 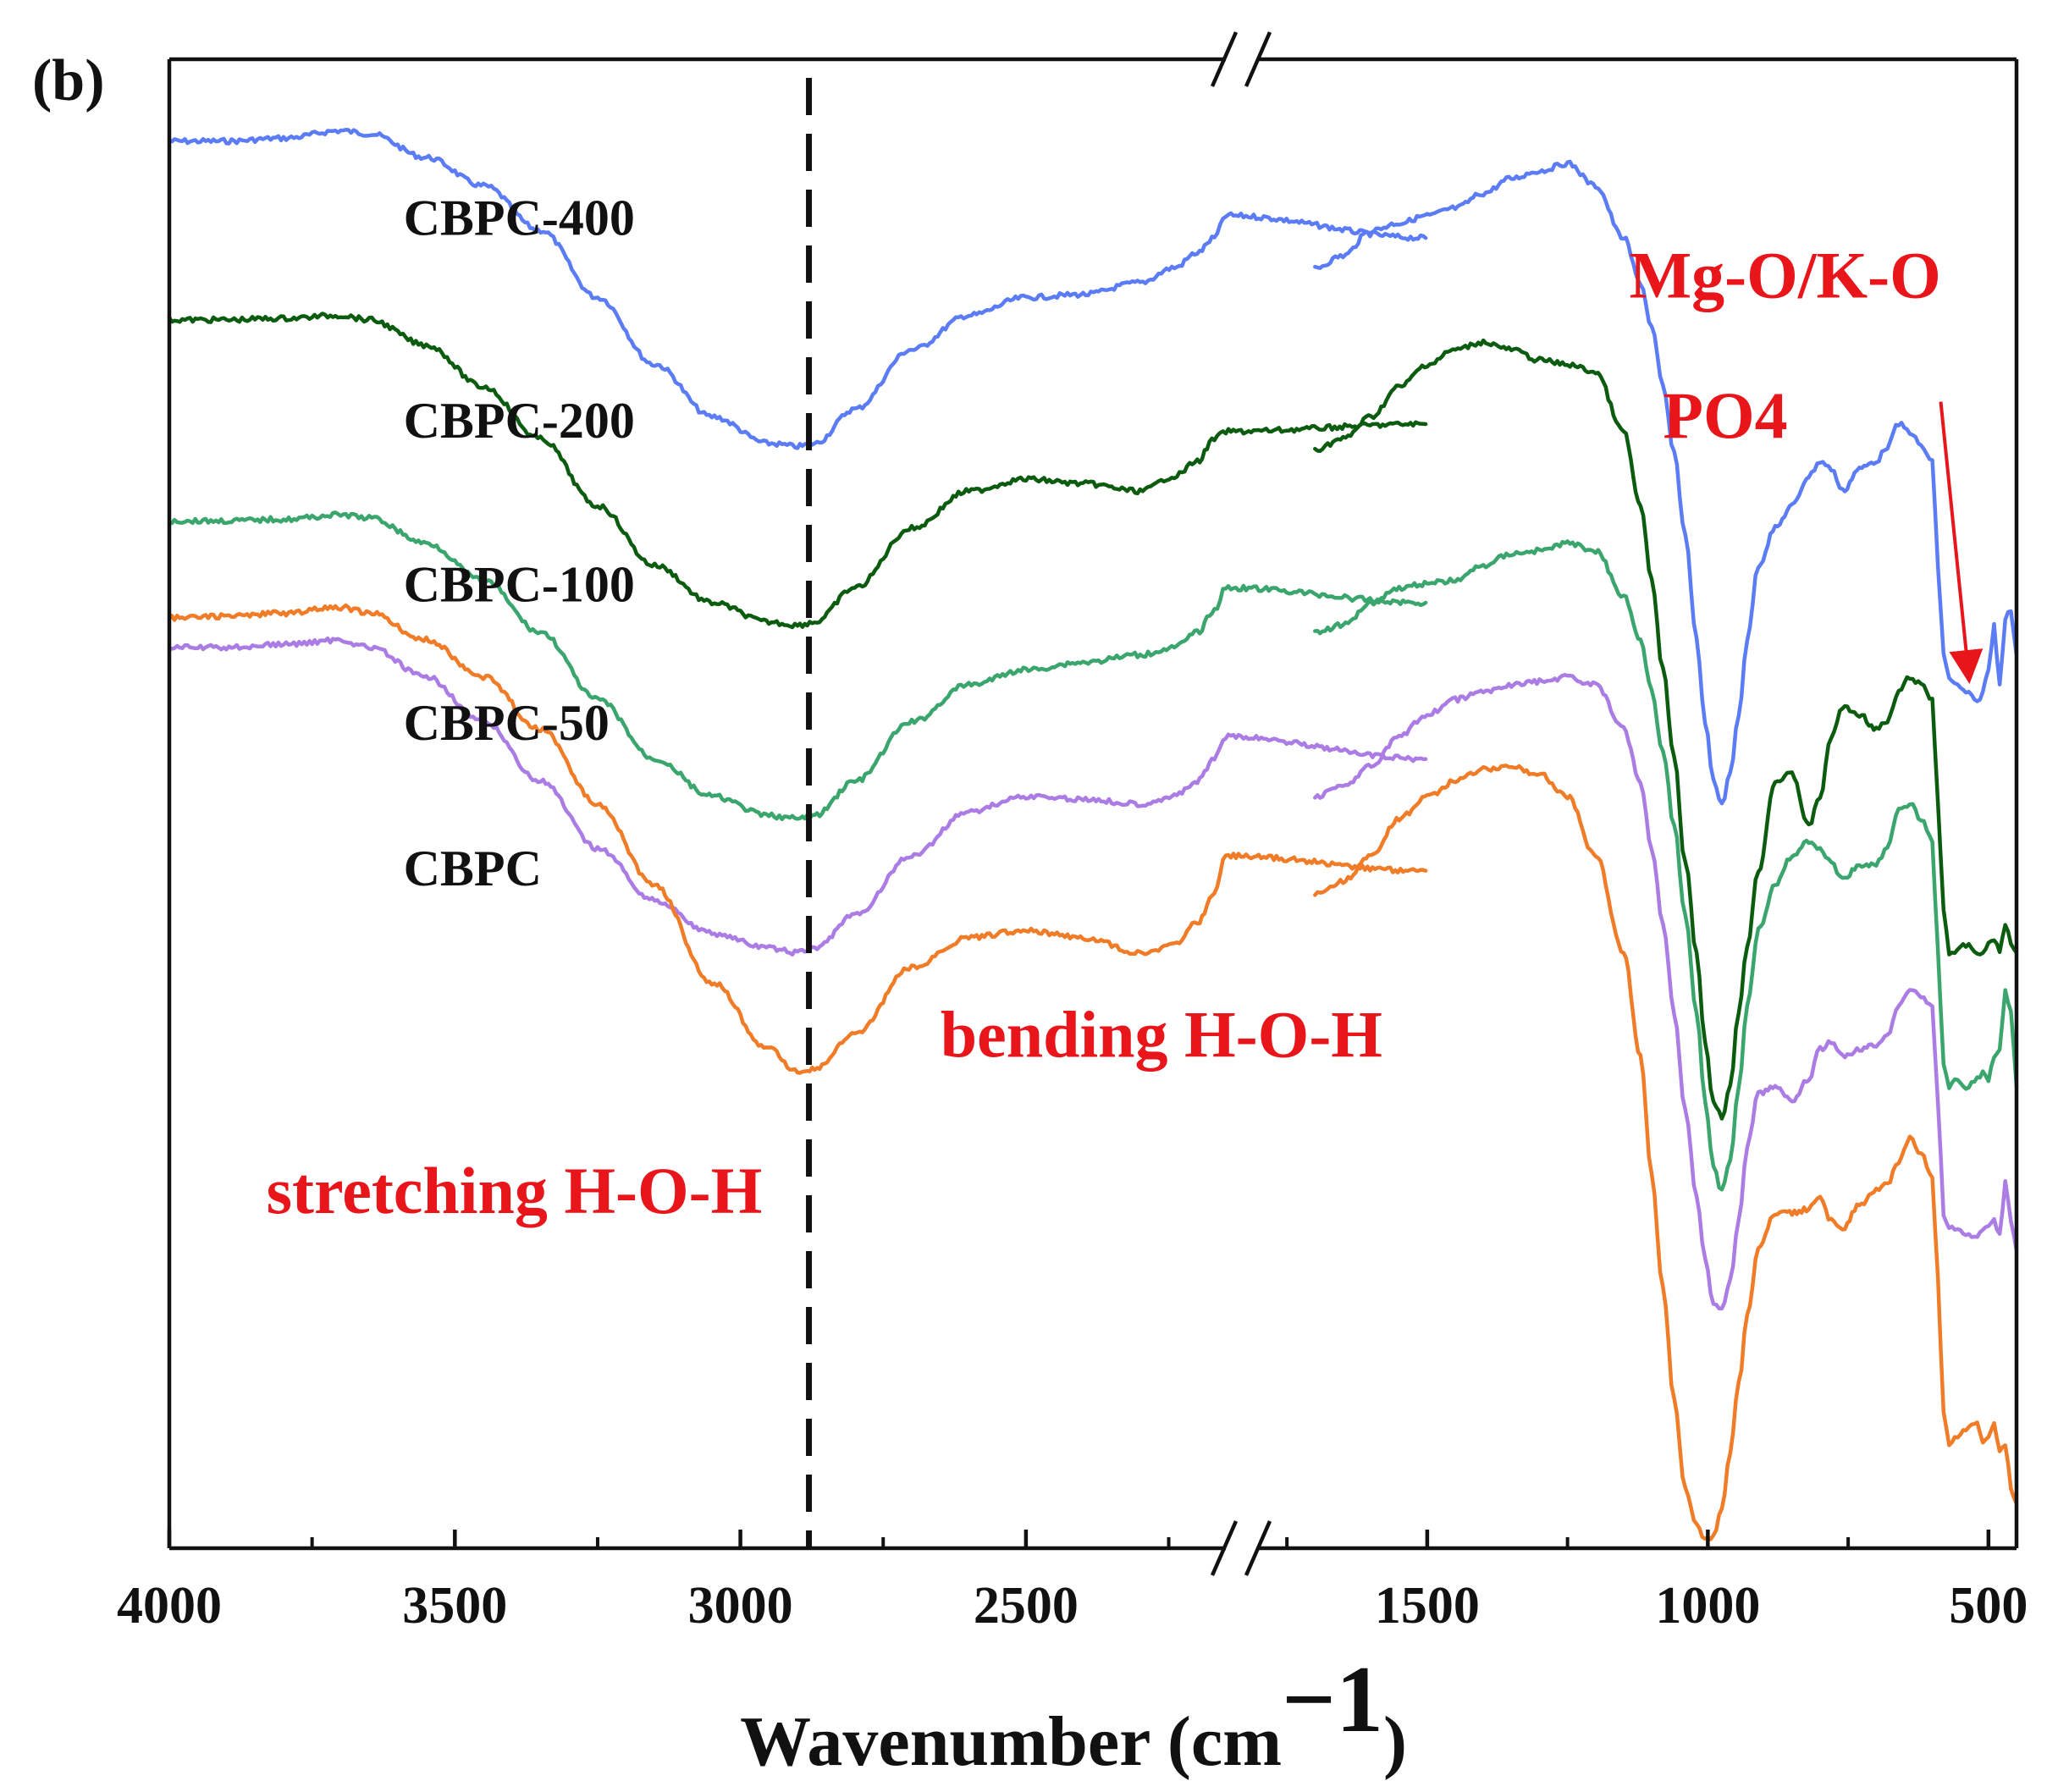 What do you see at coordinates (1332, 1699) in the screenshot?
I see `x-axis-title-superscript: −1` at bounding box center [1332, 1699].